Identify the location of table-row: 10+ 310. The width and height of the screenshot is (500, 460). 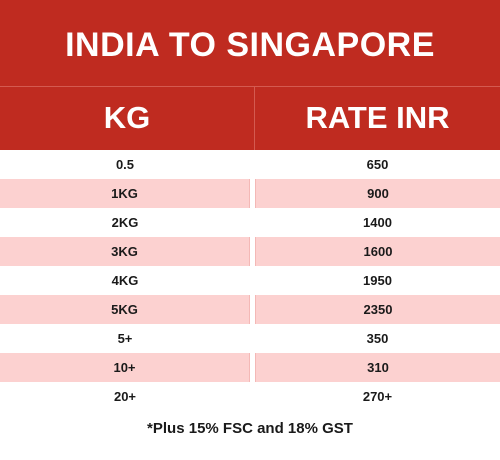
(250, 367).